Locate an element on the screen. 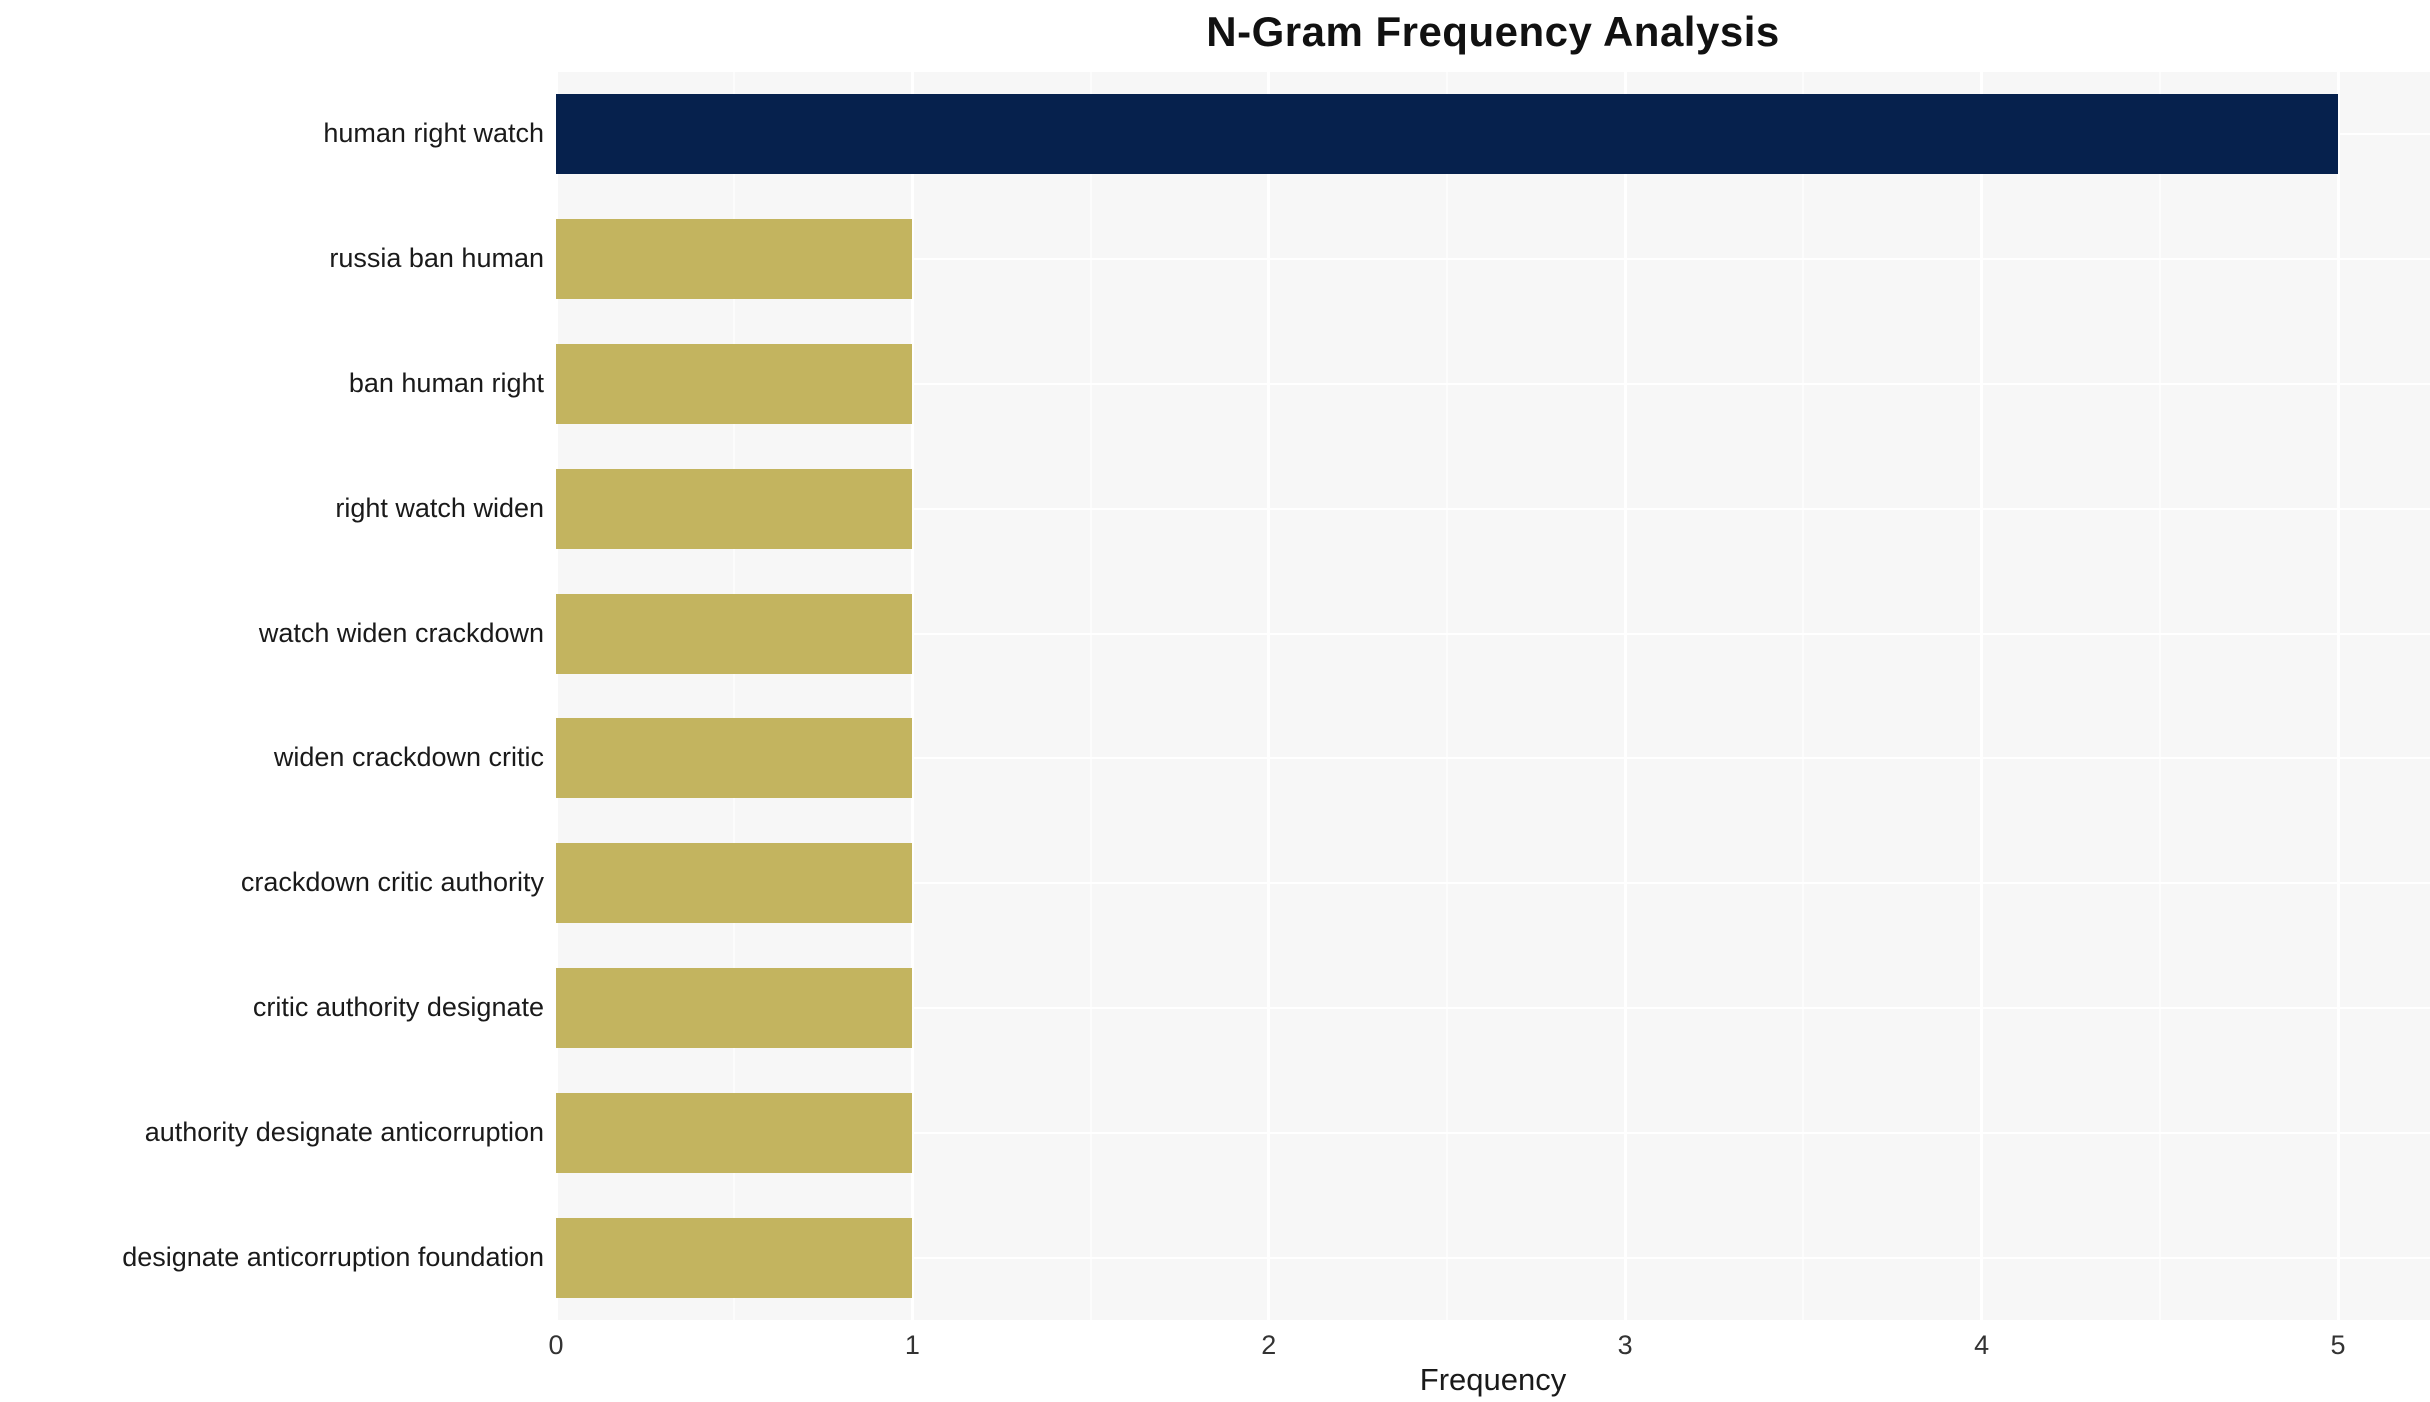  y-axis-label: crackdown critic authority is located at coordinates (392, 882).